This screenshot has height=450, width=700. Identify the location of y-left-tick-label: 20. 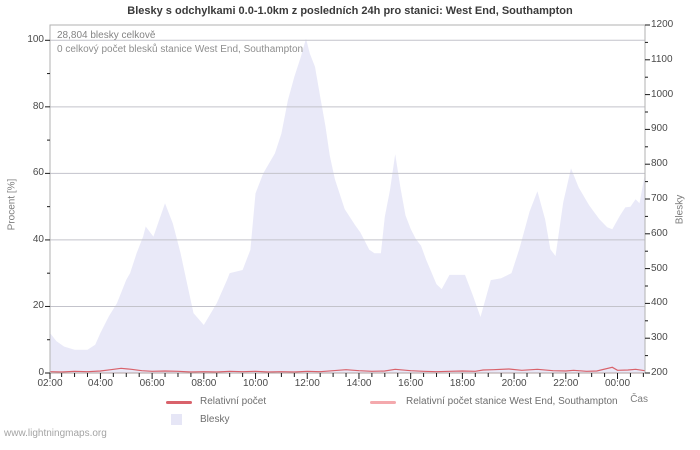
(38, 306).